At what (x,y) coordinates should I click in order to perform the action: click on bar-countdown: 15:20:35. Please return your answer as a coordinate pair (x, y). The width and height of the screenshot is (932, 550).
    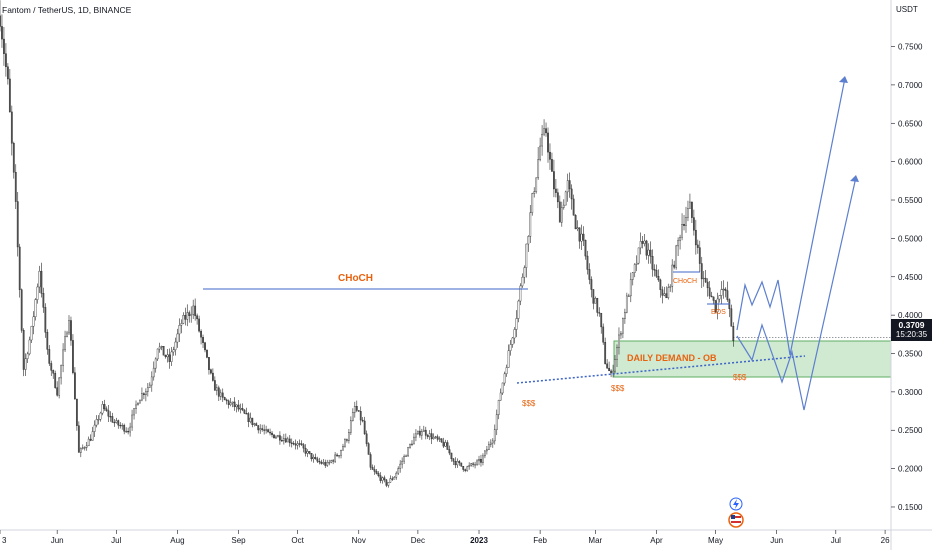
    Looking at the image, I should click on (911, 334).